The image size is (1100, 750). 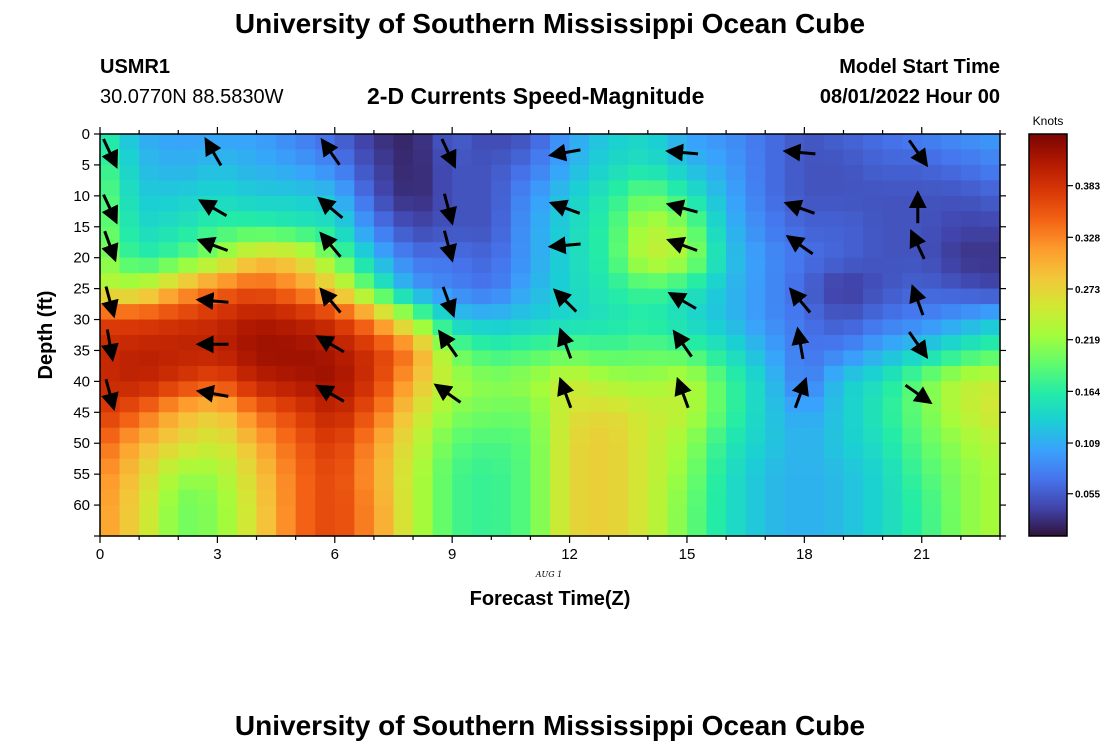 What do you see at coordinates (1087, 444) in the screenshot?
I see `colorbar-tick-label: 0.109` at bounding box center [1087, 444].